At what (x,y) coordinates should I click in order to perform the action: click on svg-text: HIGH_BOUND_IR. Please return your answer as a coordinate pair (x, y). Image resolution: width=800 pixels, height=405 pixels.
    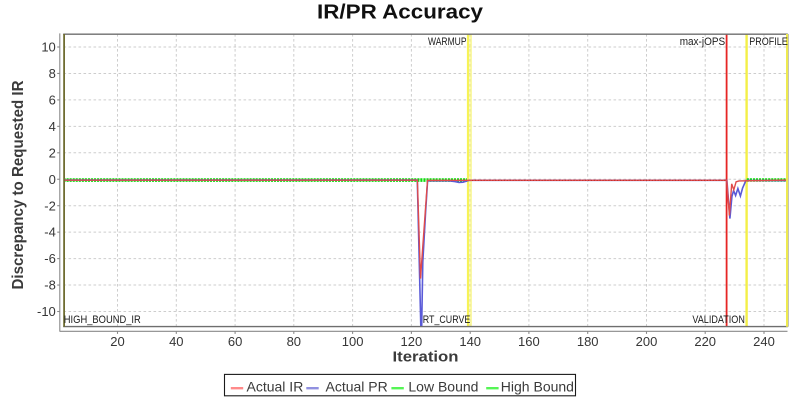
    Looking at the image, I should click on (102, 320).